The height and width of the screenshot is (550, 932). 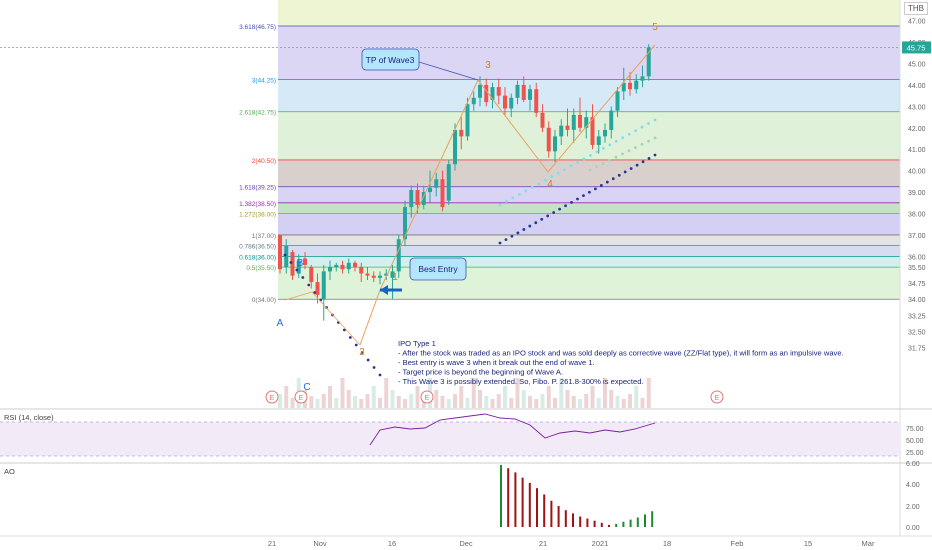 I want to click on price-tick: 38.00, so click(x=917, y=215).